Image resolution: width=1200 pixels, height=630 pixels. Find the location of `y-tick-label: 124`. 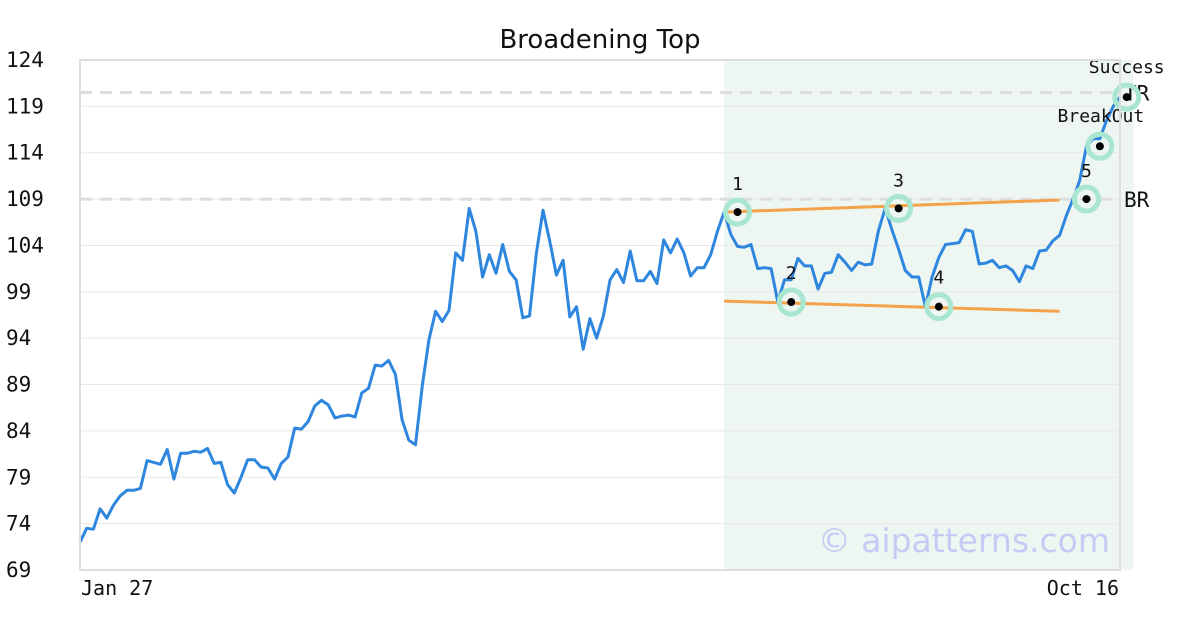

y-tick-label: 124 is located at coordinates (25, 60).